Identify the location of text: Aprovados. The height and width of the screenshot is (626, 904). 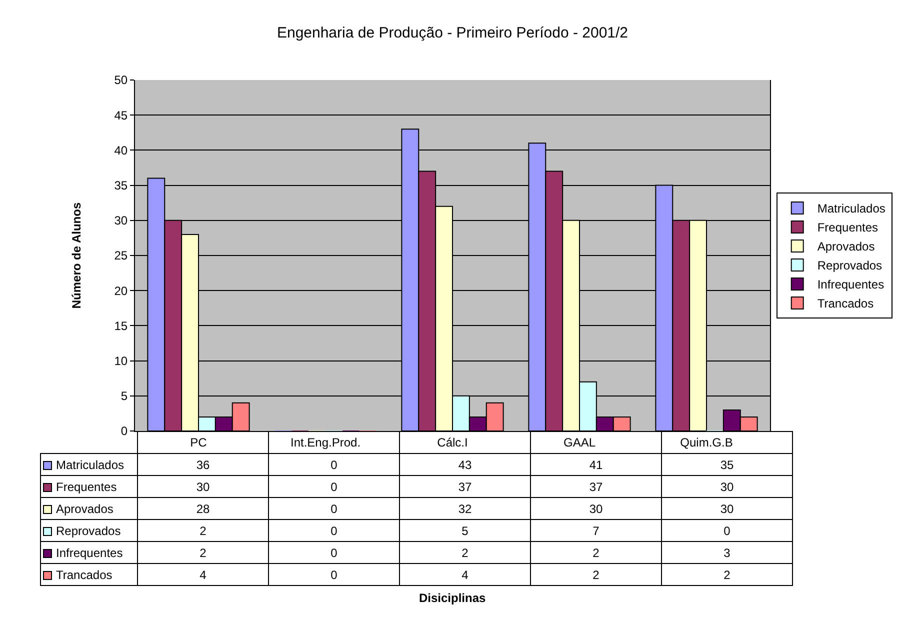
(846, 247).